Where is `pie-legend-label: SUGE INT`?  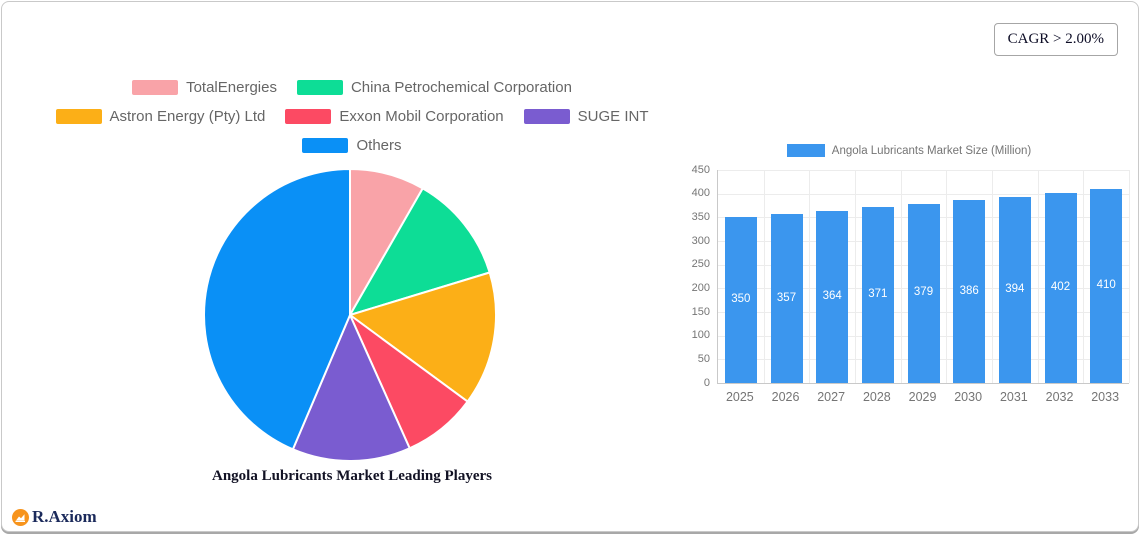 pie-legend-label: SUGE INT is located at coordinates (613, 116).